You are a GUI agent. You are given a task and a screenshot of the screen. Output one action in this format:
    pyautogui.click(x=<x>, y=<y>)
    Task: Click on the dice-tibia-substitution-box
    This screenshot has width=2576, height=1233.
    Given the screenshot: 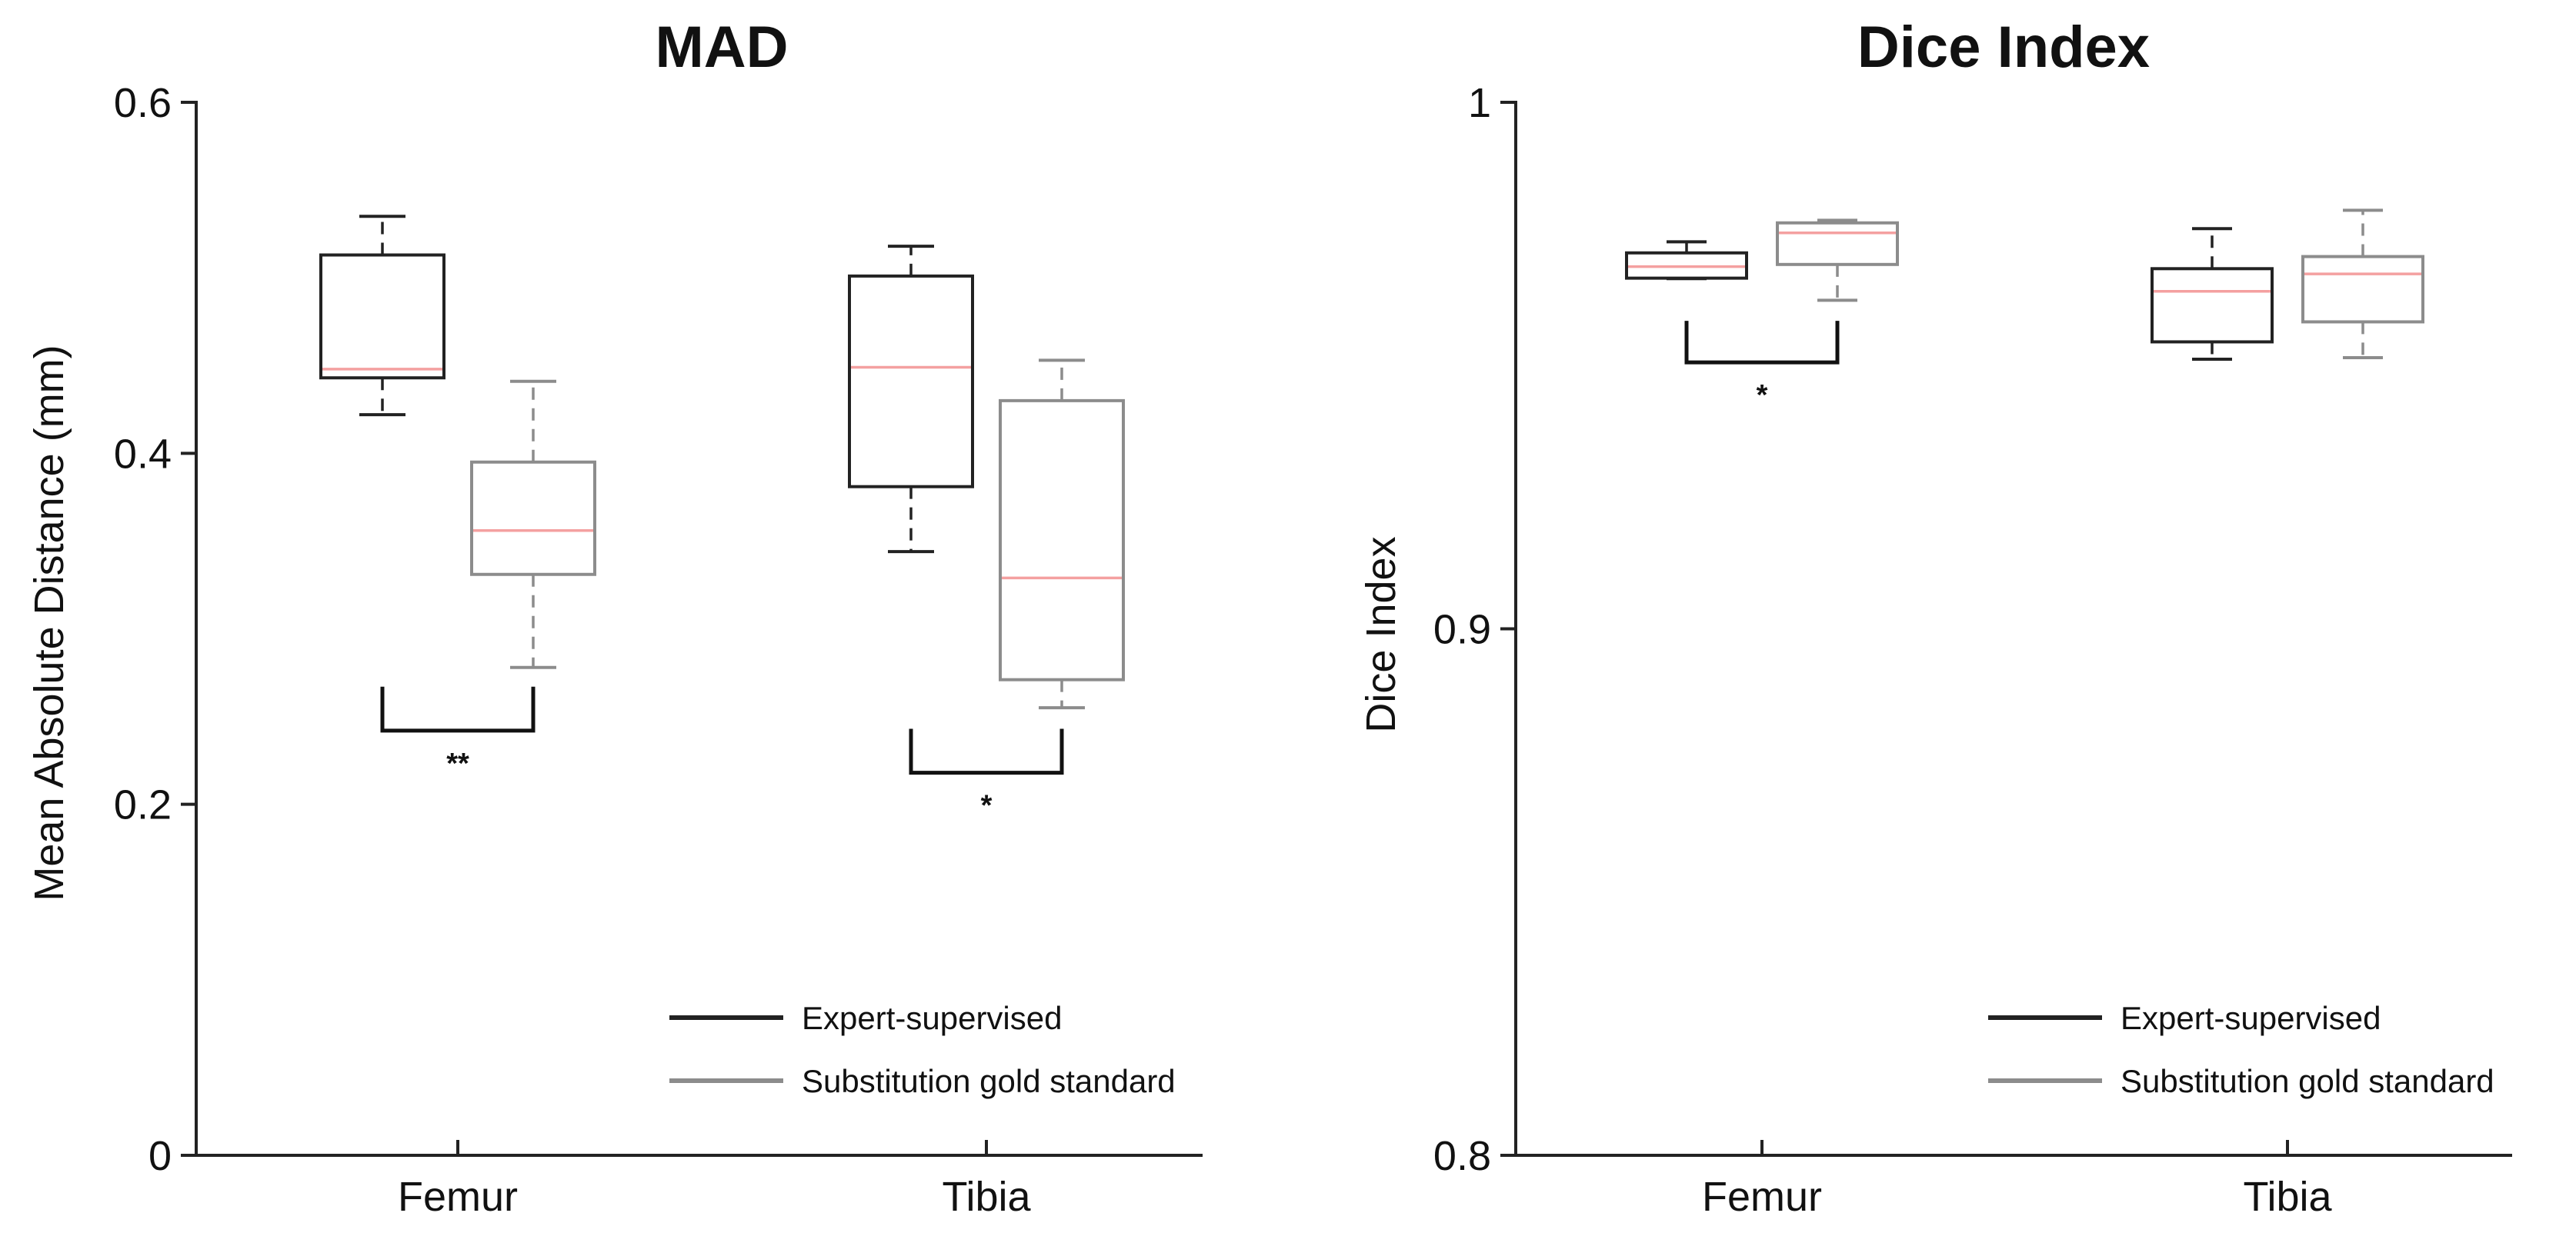 What is the action you would take?
    pyautogui.click(x=2363, y=283)
    